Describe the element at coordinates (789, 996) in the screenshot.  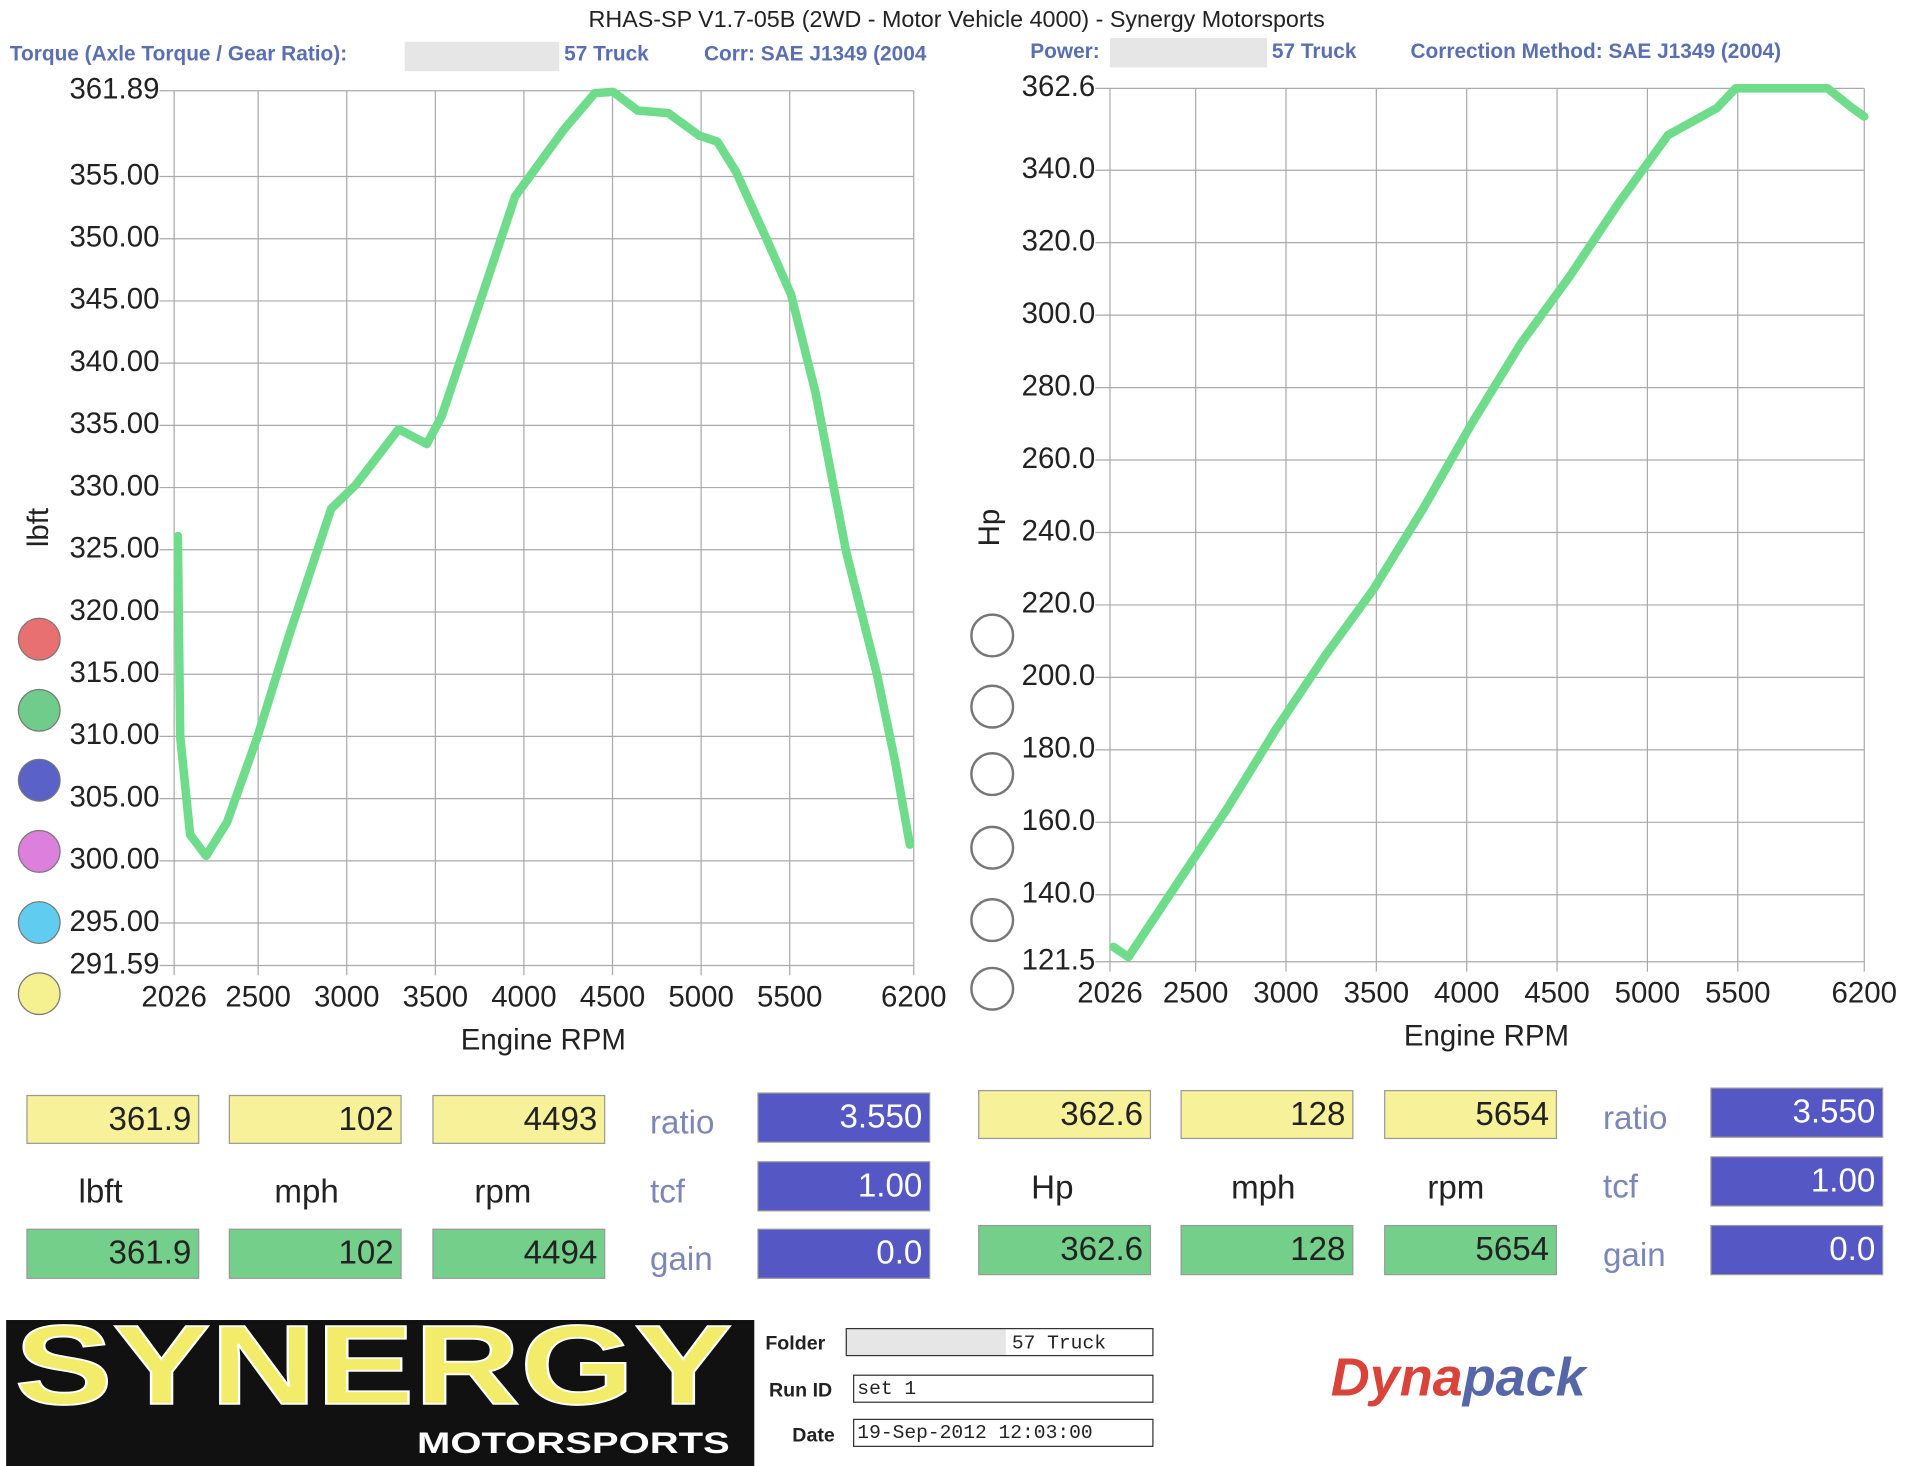
I see `x-tick-label: 5500` at that location.